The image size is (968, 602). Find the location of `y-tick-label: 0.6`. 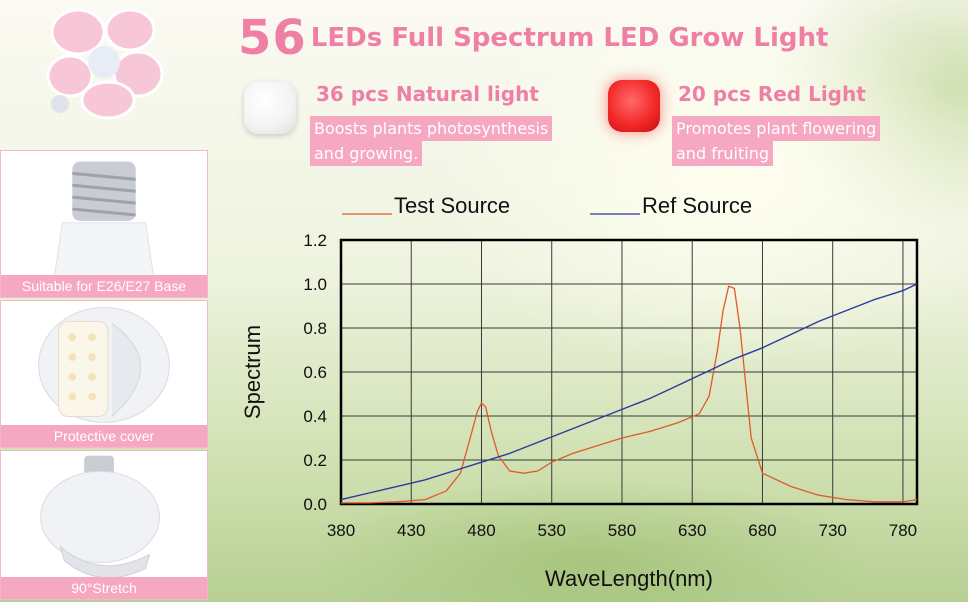

y-tick-label: 0.6 is located at coordinates (315, 372).